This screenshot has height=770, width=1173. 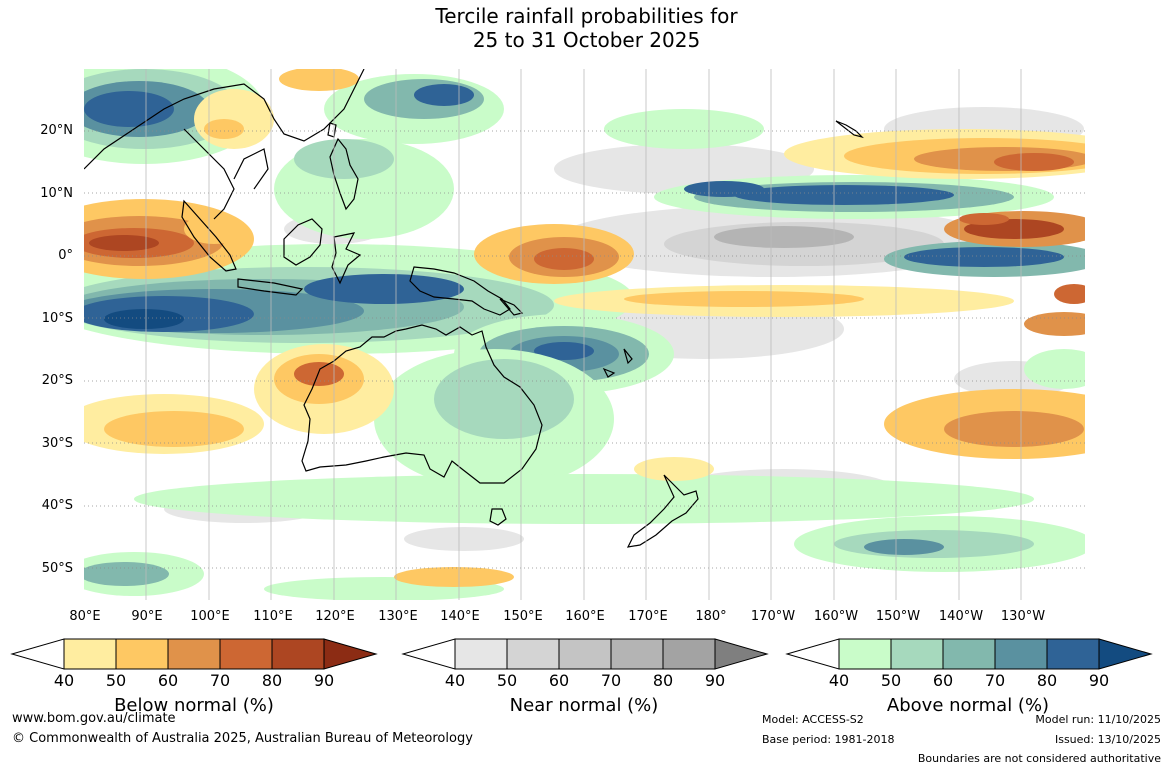 I want to click on near-normal-colorbar, so click(x=585, y=654).